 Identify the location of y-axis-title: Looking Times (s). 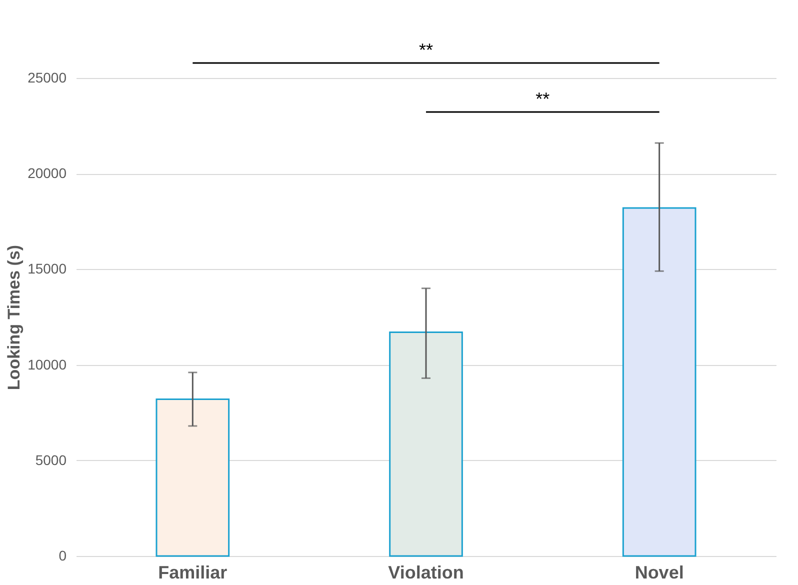
(14, 317).